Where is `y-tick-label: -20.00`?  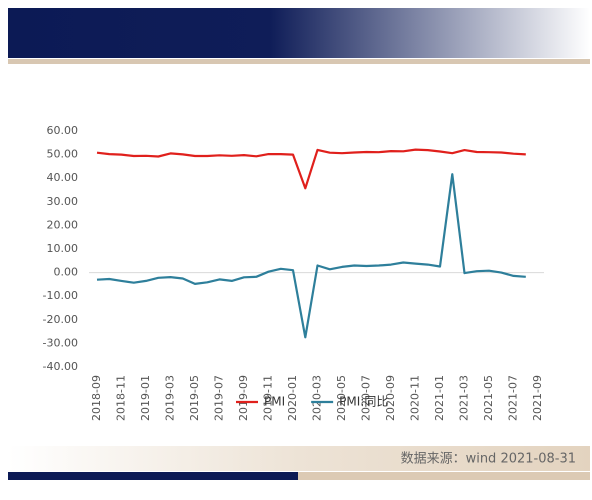 y-tick-label: -20.00 is located at coordinates (60, 319).